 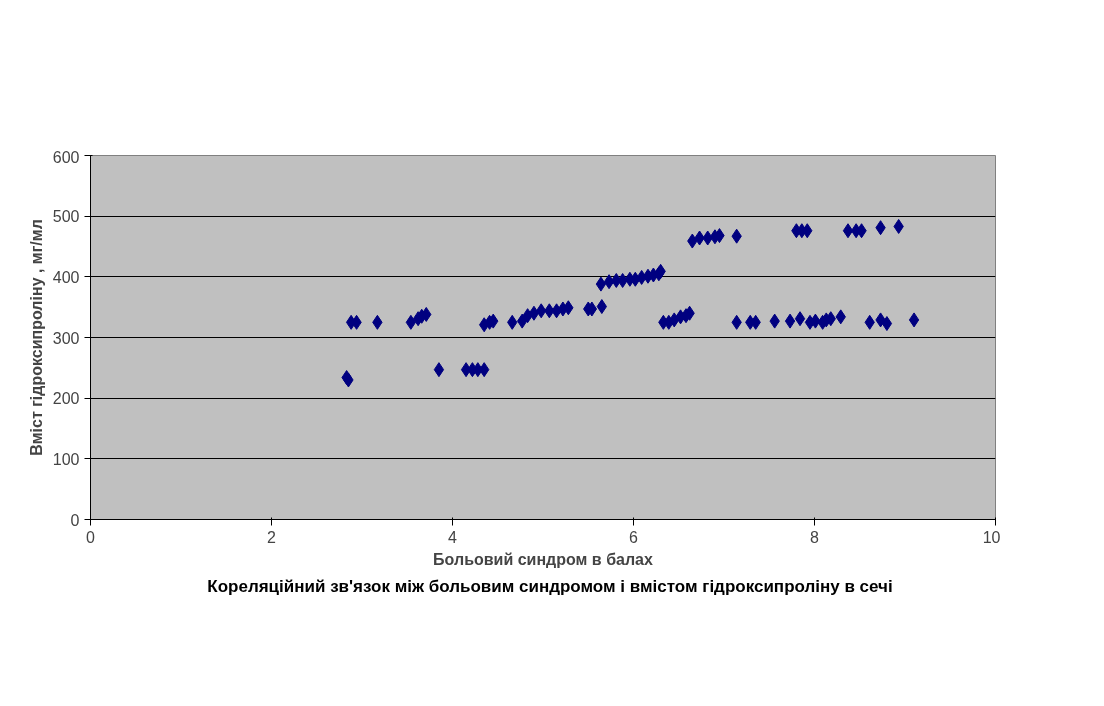 What do you see at coordinates (36, 337) in the screenshot?
I see `y-axis-title: Вміст гідроксипроліну , мг/мл` at bounding box center [36, 337].